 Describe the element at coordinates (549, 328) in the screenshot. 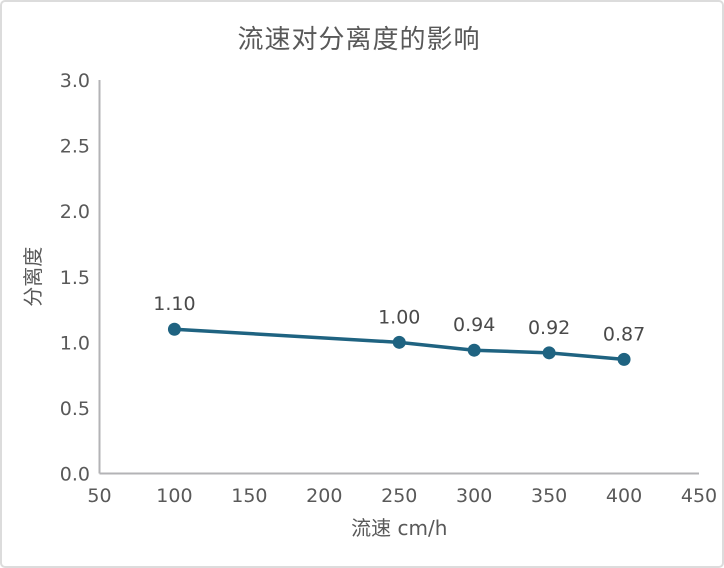

I see `data-point-label: 0.92` at that location.